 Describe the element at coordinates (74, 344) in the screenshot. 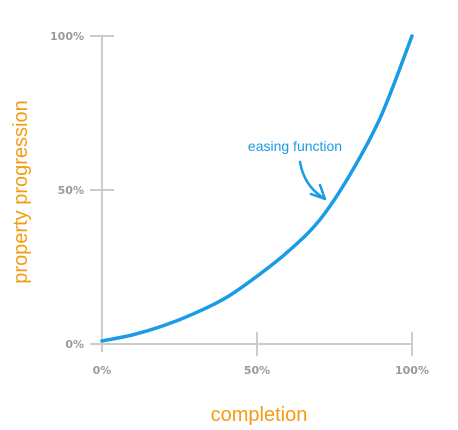

I see `y-tick-label: 0%` at that location.